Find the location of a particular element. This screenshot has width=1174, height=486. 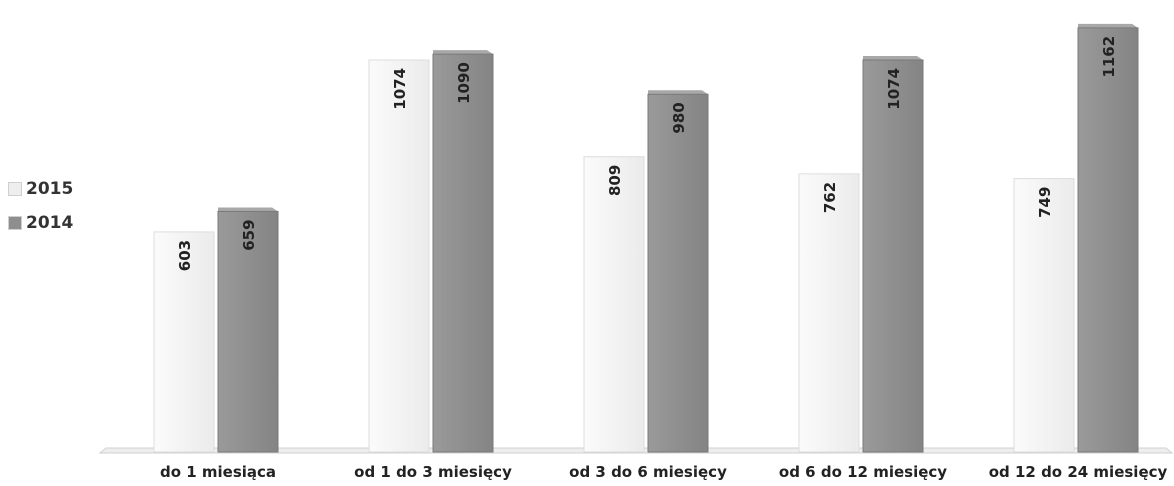

value-label-2014-4: 1162 is located at coordinates (1109, 57).